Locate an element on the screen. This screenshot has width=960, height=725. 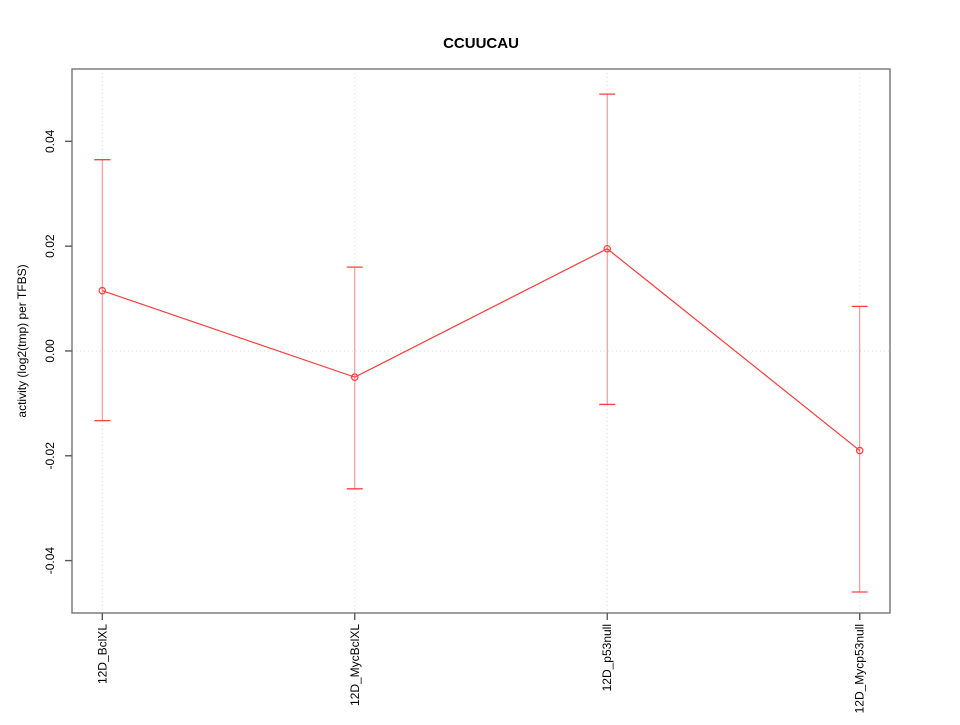
y-axis-label: activity (log2(tmp) per TFBS) is located at coordinates (22, 340).